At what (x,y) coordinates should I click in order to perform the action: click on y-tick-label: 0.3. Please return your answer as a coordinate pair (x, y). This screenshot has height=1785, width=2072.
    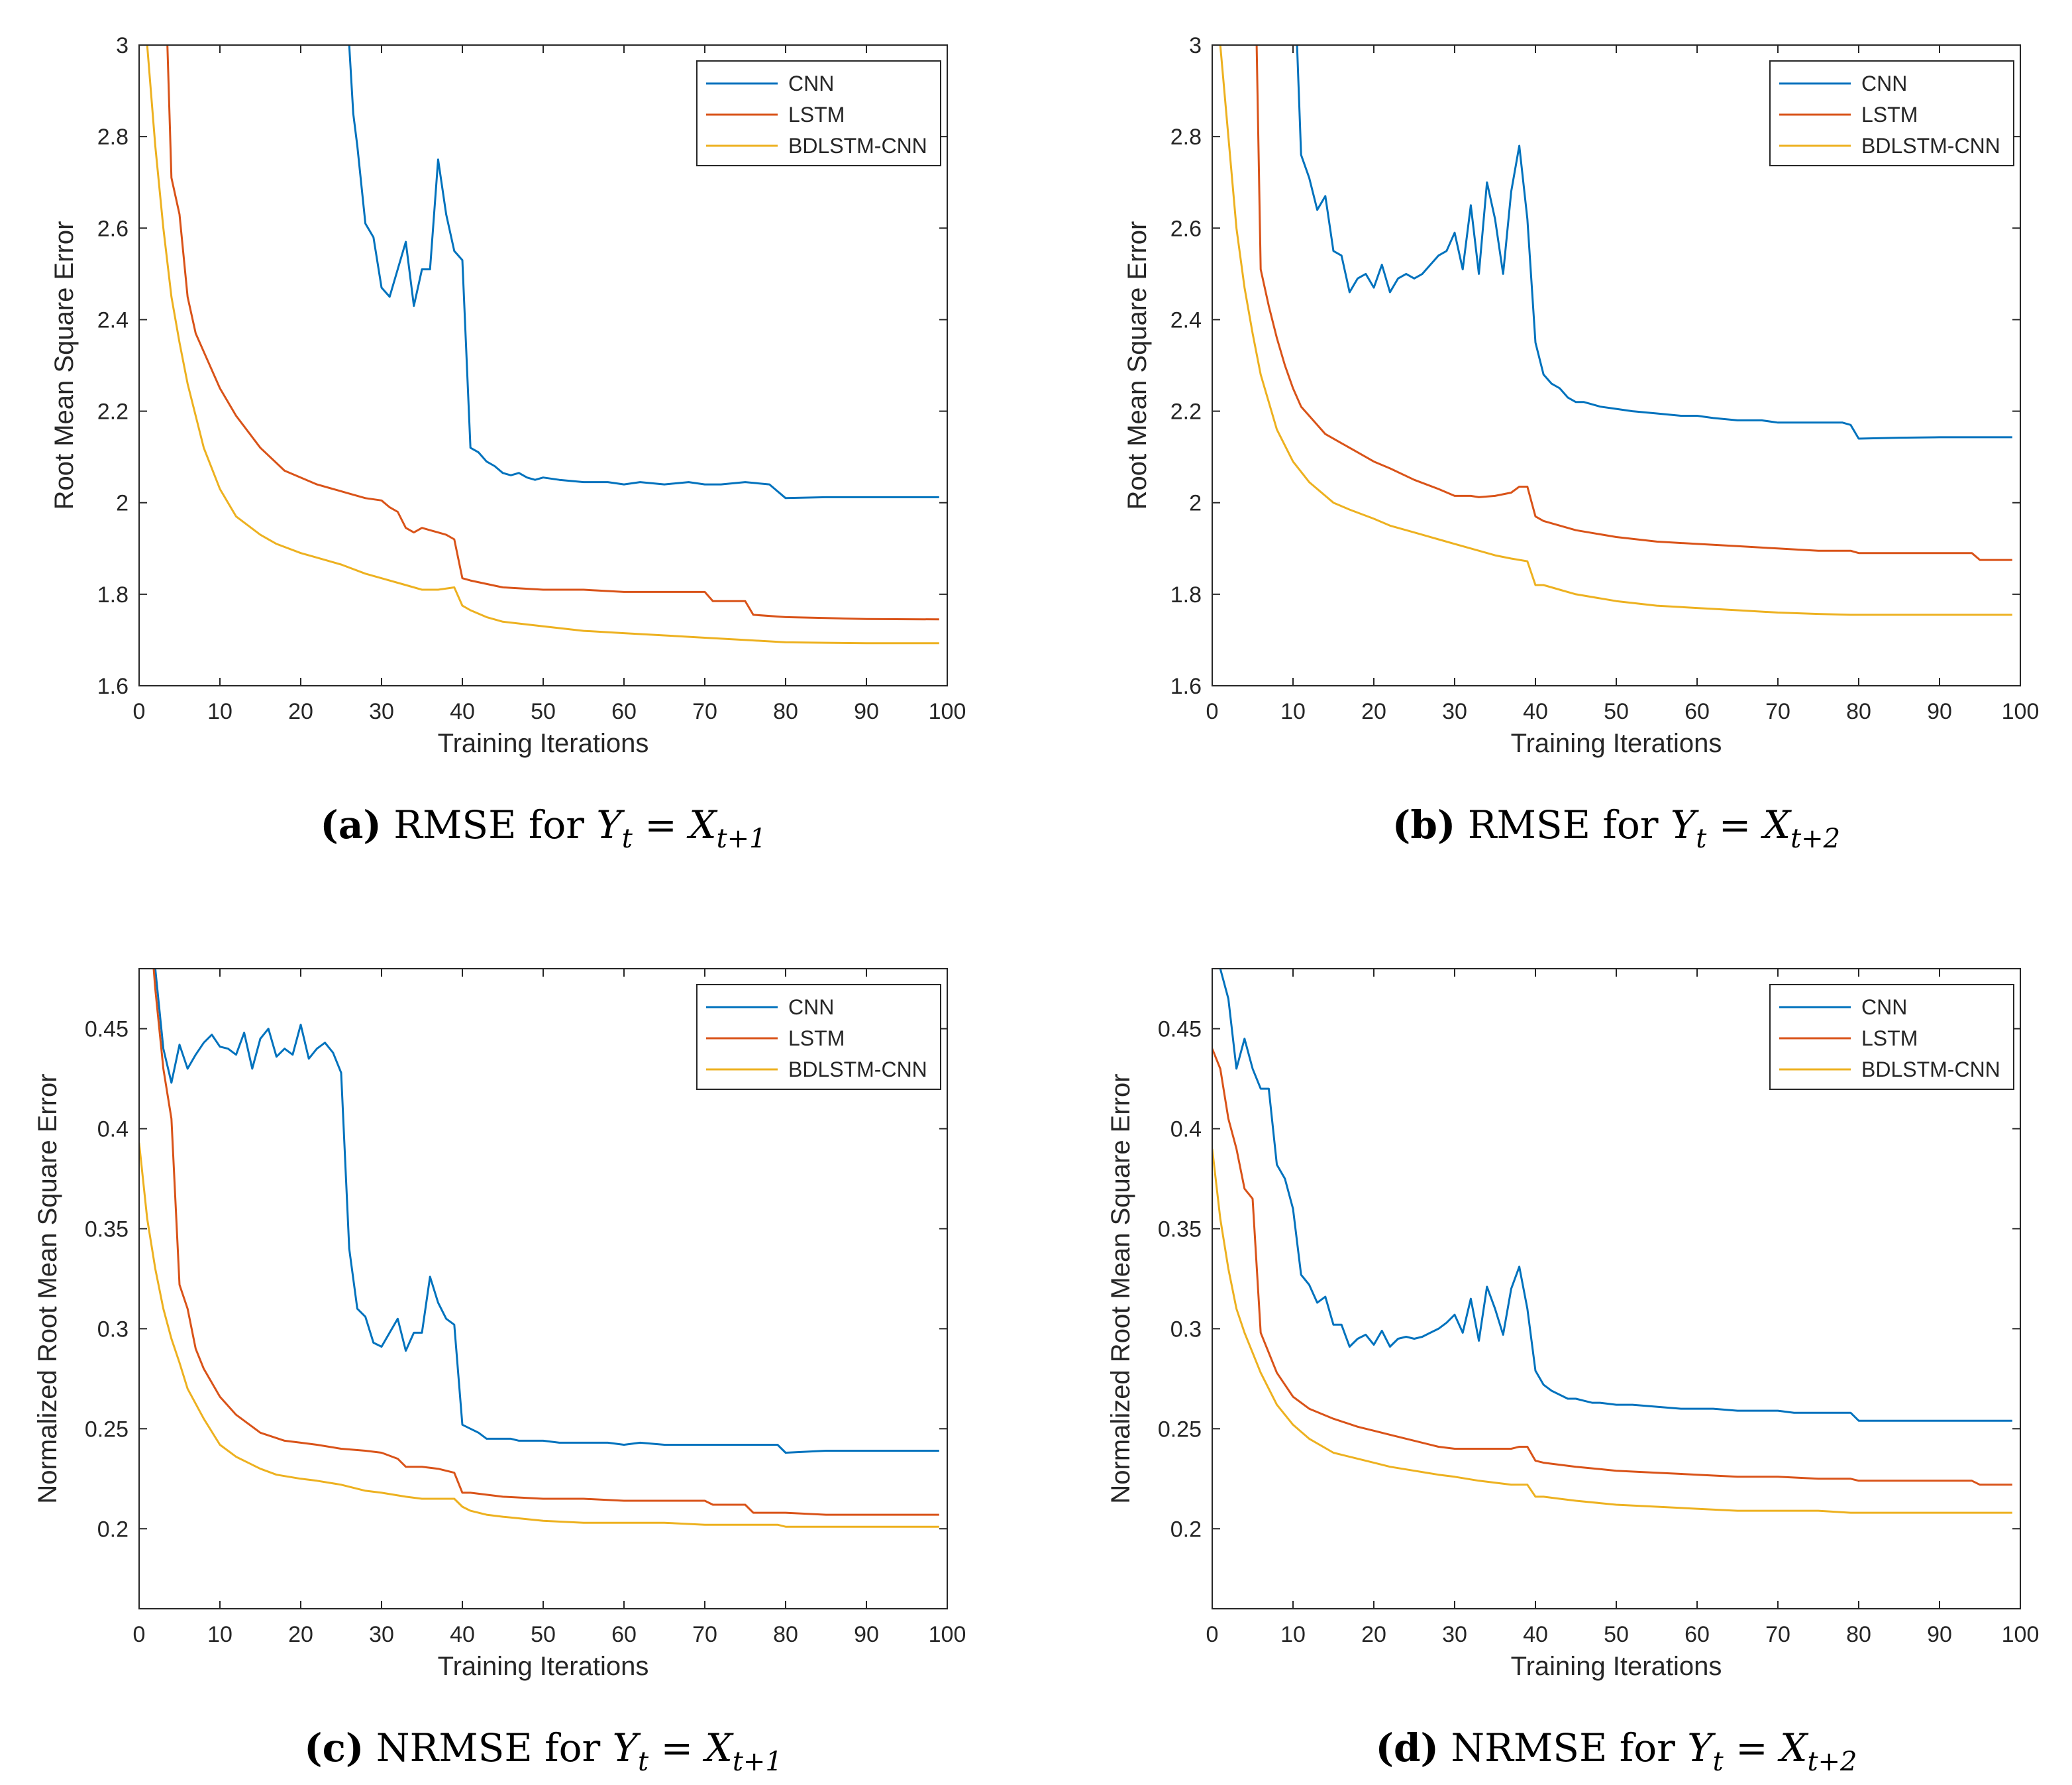
    Looking at the image, I should click on (1186, 1329).